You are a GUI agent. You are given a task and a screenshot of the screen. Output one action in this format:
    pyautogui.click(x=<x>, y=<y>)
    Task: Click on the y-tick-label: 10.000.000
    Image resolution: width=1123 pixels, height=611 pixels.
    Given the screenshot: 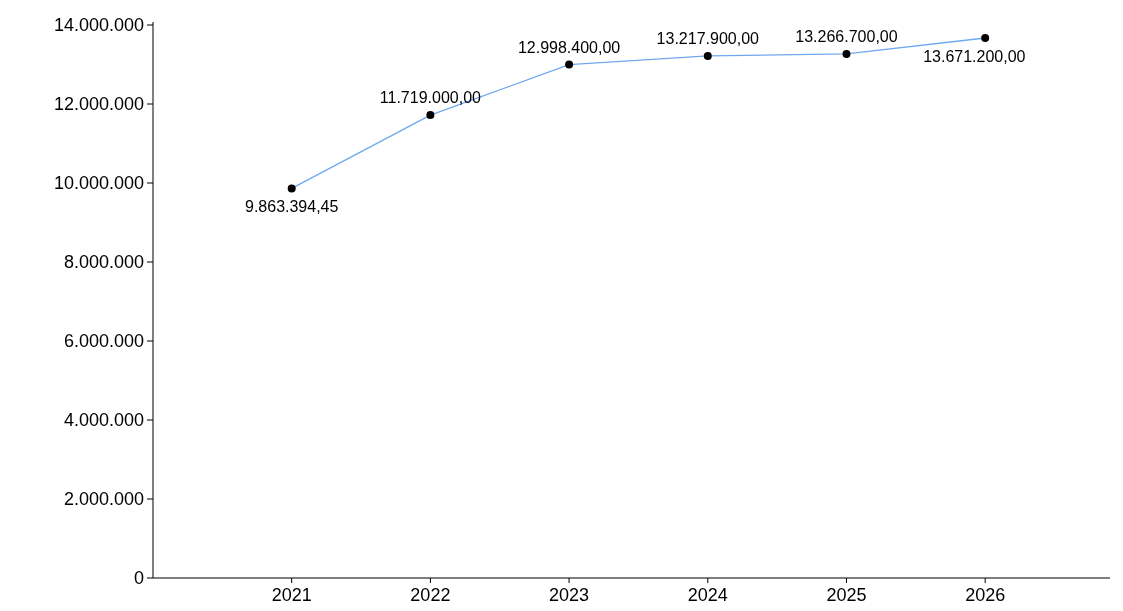 What is the action you would take?
    pyautogui.click(x=98, y=183)
    